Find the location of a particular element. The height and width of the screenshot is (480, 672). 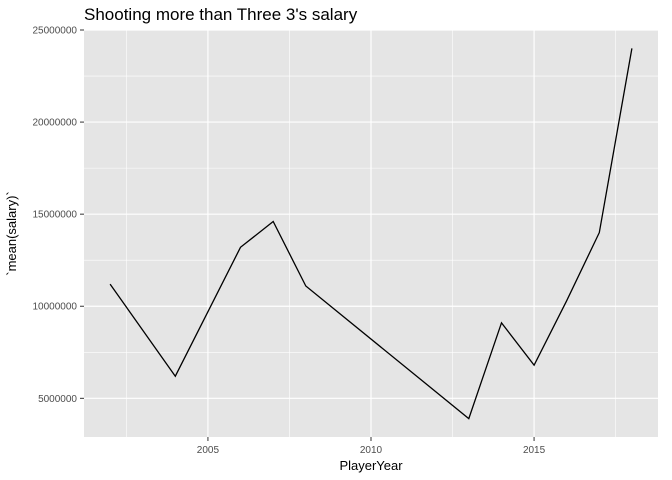

y-axis-ticks: 5000000 10000000 15000000 20000000 25000000 is located at coordinates (58, 215).